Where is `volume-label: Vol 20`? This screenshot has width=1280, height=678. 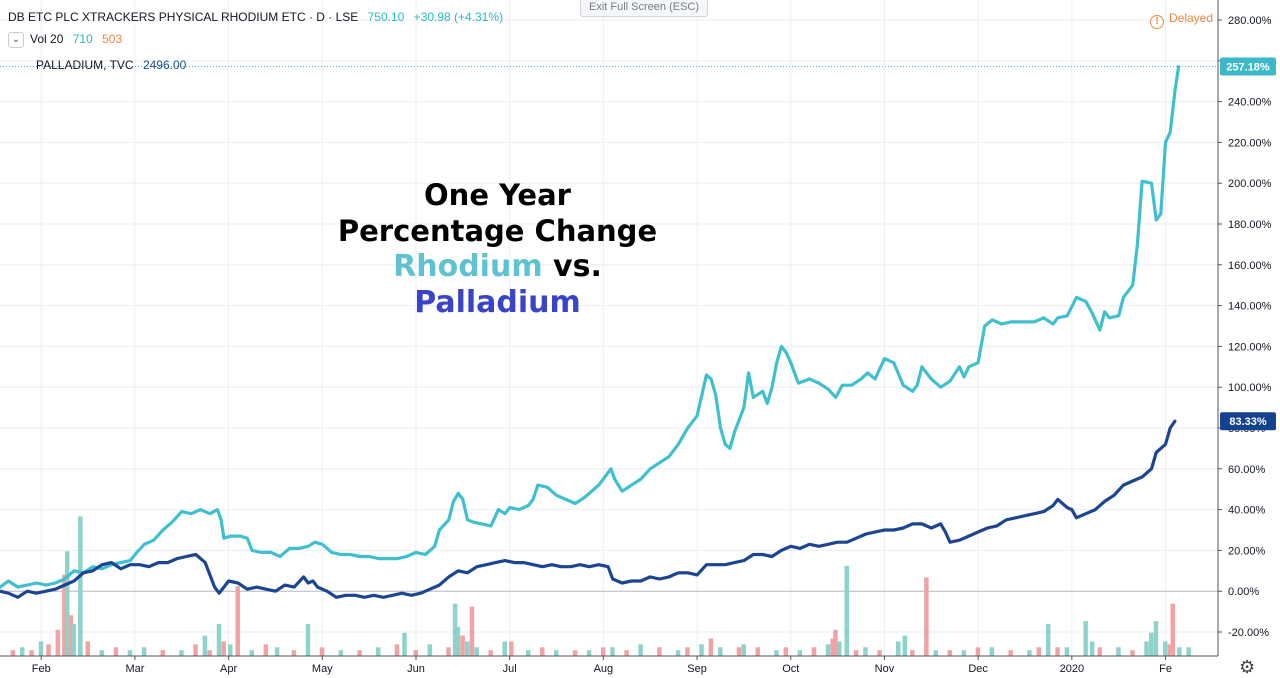
volume-label: Vol 20 is located at coordinates (47, 39).